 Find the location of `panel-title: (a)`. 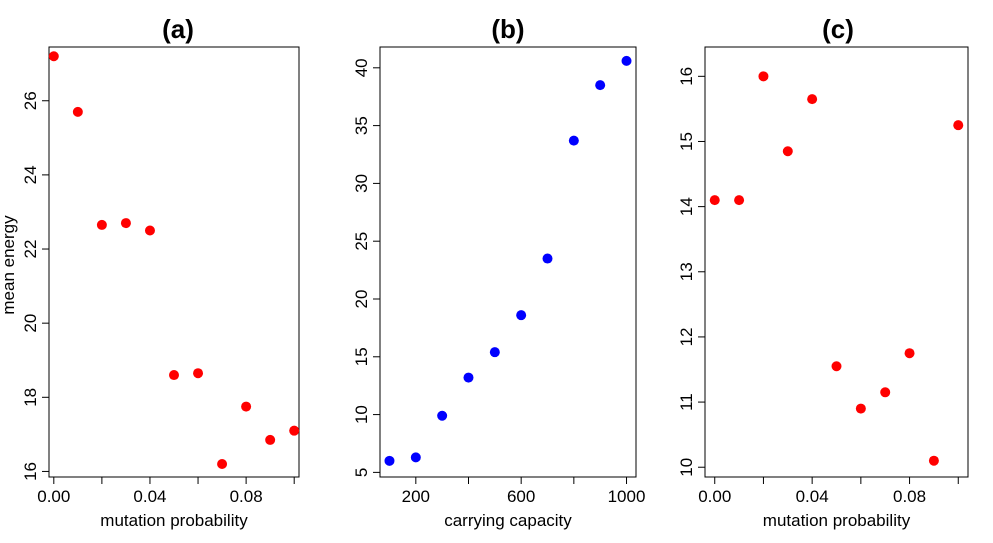

panel-title: (a) is located at coordinates (178, 29).